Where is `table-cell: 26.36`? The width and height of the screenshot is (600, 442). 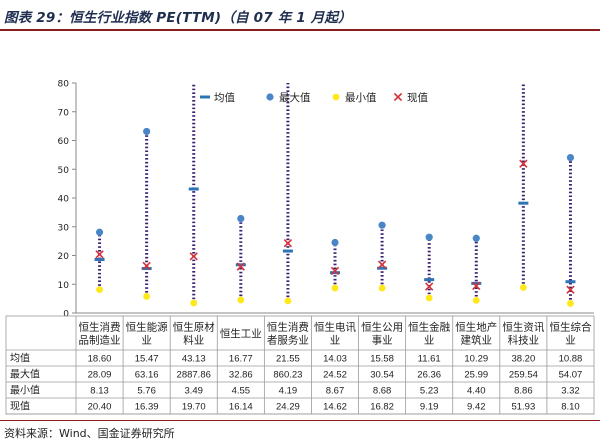
table-cell: 26.36 is located at coordinates (429, 375).